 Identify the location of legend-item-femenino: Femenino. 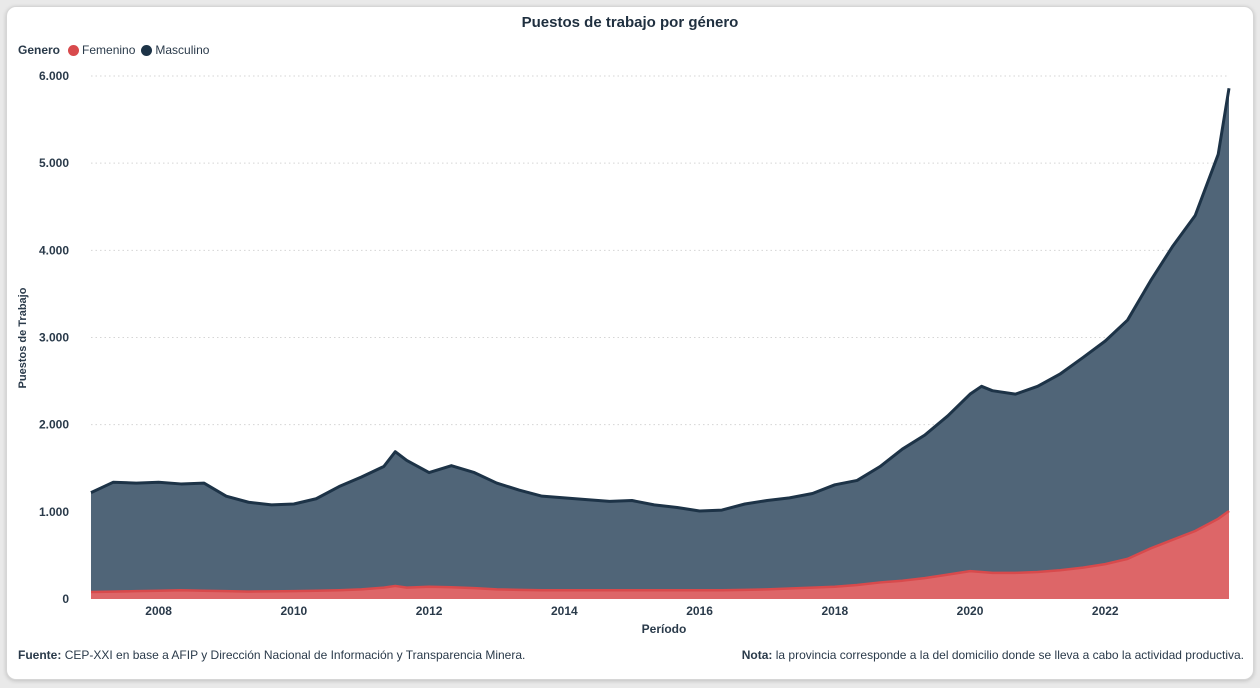
(101, 50).